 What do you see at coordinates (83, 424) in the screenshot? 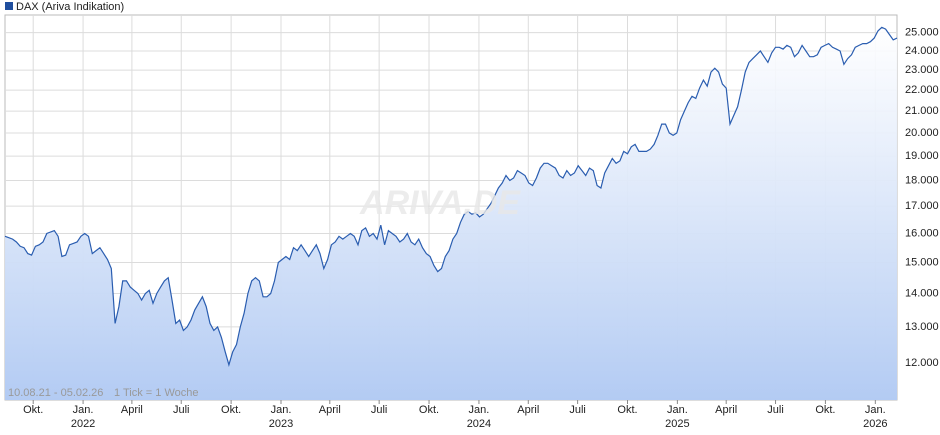
I see `x-tick-year: 2022` at bounding box center [83, 424].